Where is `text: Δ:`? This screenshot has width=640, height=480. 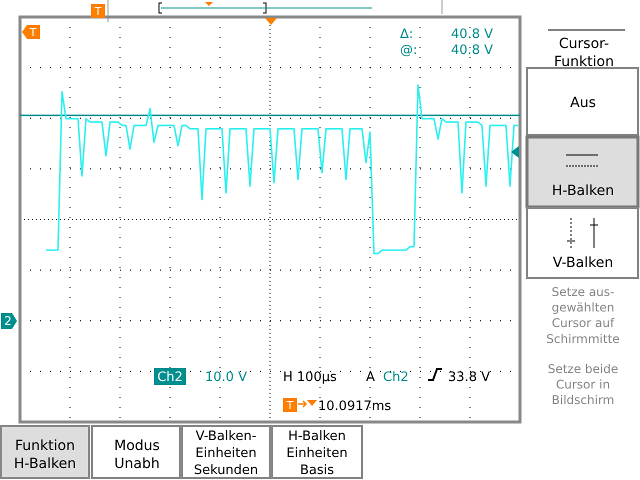
text: Δ: is located at coordinates (407, 34).